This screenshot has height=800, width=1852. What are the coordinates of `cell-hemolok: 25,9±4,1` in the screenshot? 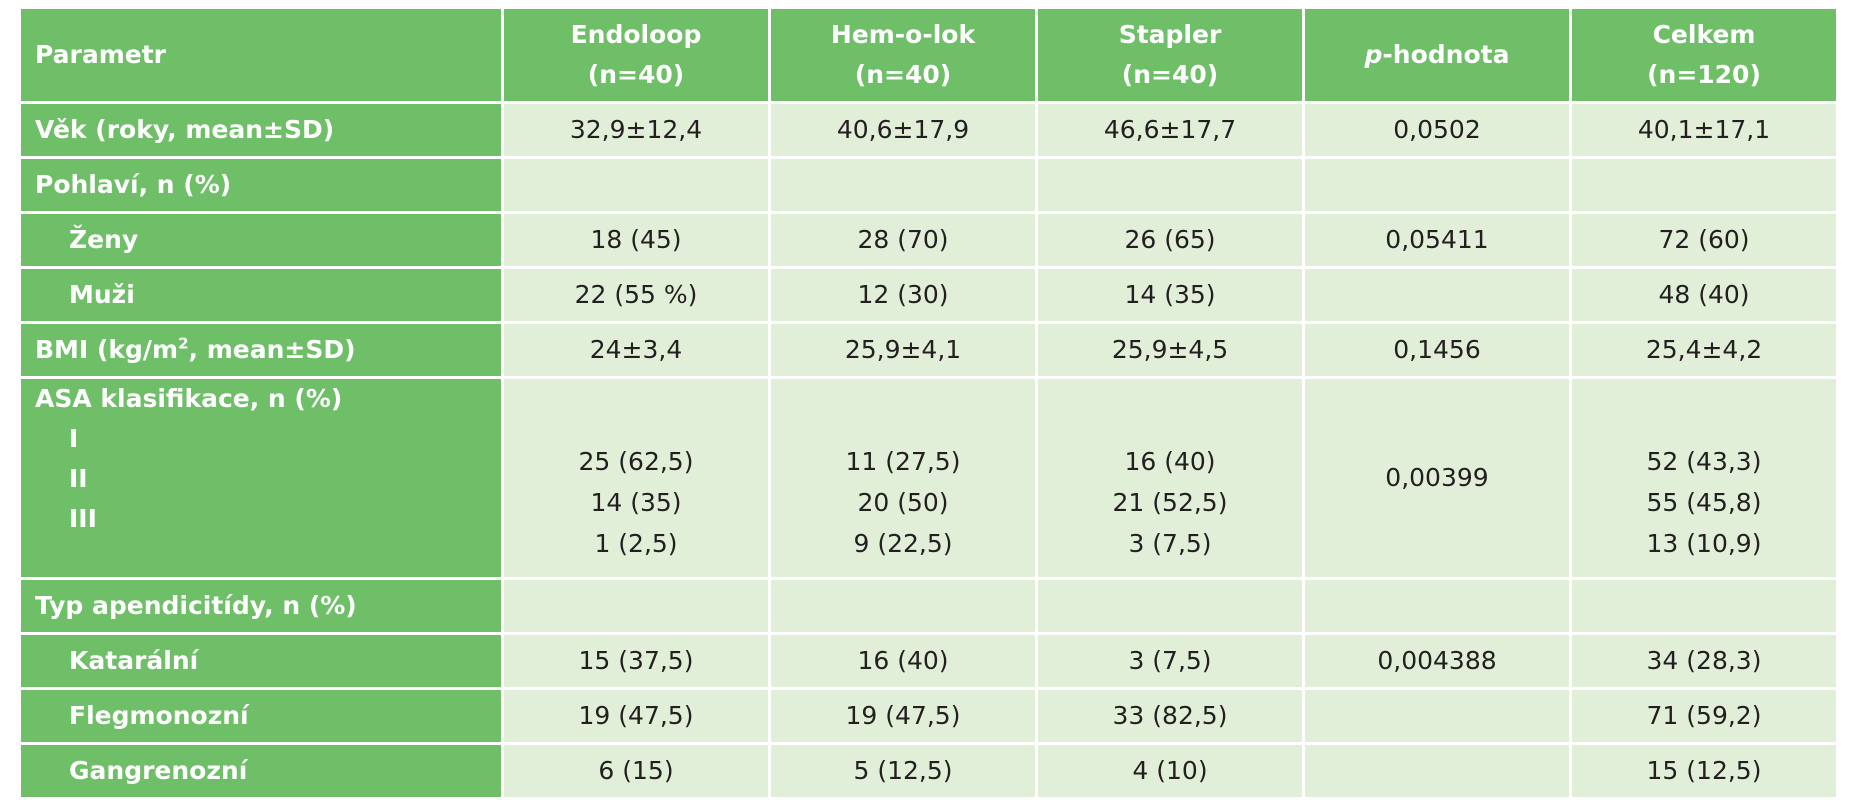 It's located at (903, 350).